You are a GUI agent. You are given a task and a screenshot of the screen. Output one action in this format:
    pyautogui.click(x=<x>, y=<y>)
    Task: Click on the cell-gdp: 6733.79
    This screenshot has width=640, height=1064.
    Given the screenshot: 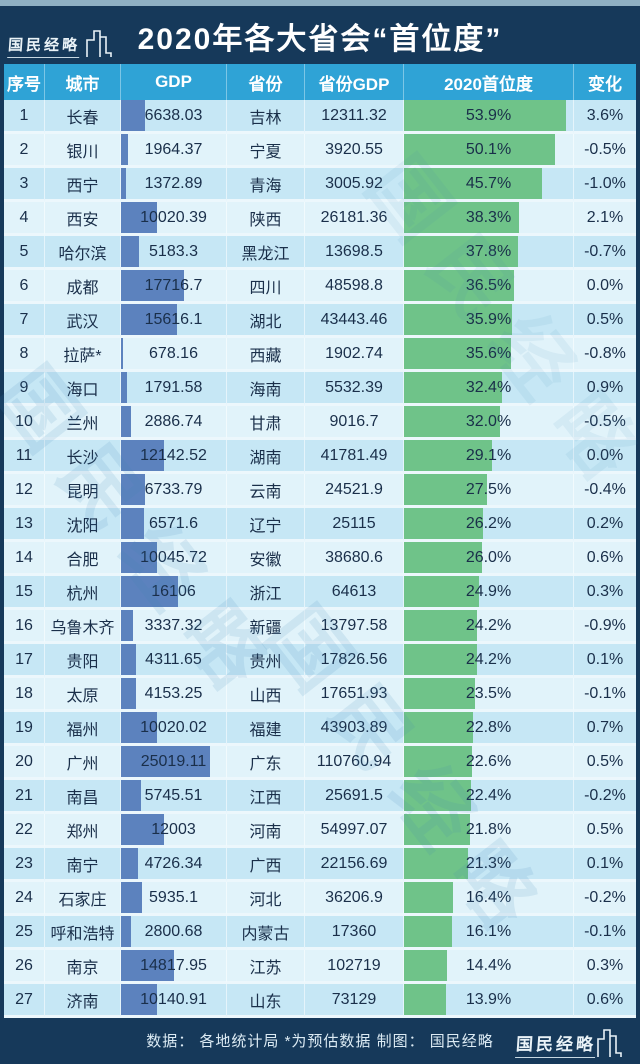 What is the action you would take?
    pyautogui.click(x=174, y=491)
    